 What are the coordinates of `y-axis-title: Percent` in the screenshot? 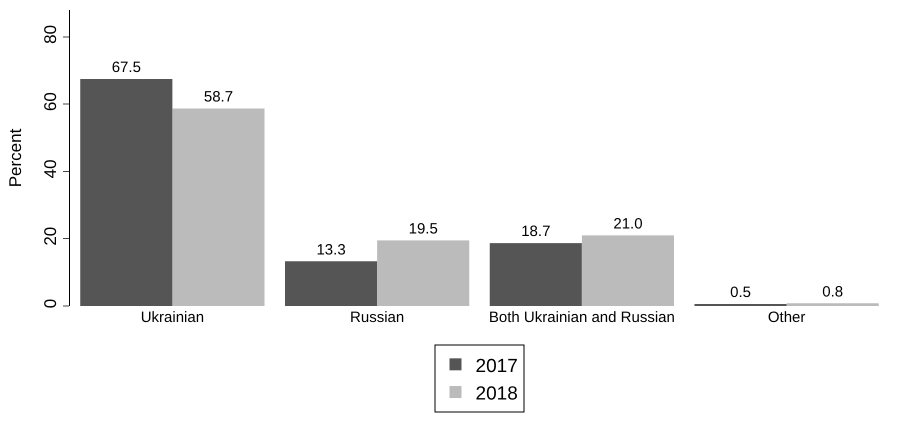 It's located at (15, 158).